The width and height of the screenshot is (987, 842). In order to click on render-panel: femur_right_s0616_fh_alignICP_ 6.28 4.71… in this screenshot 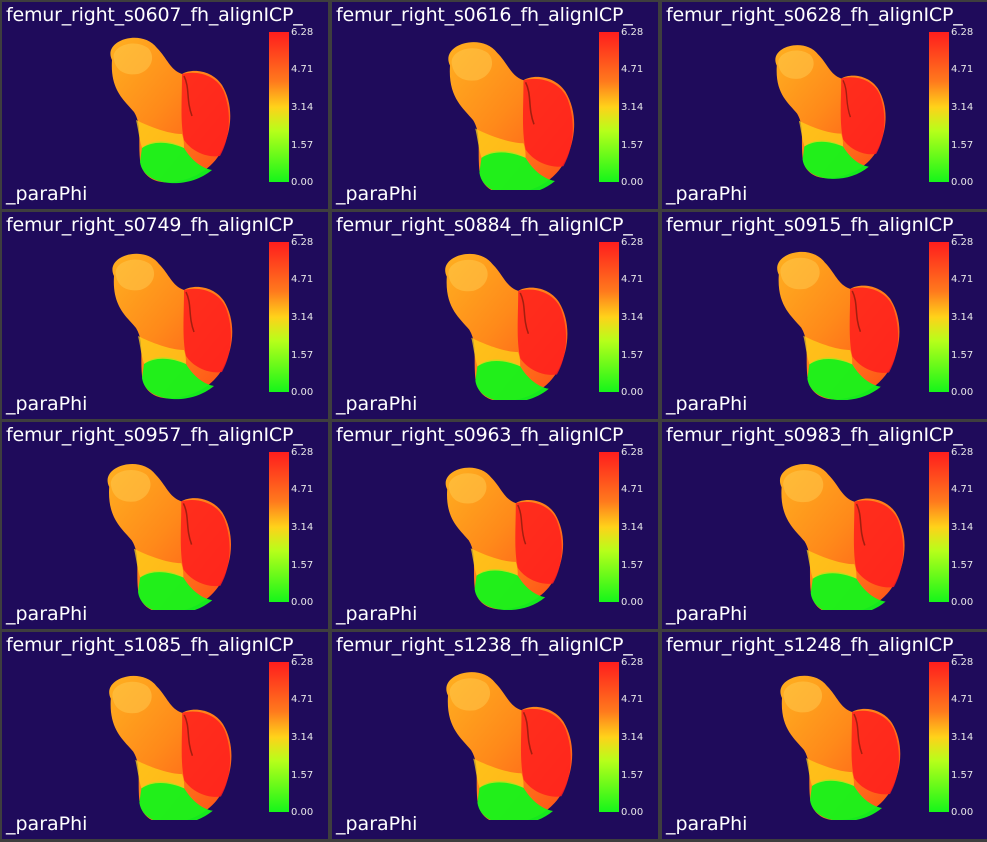, I will do `click(495, 105)`.